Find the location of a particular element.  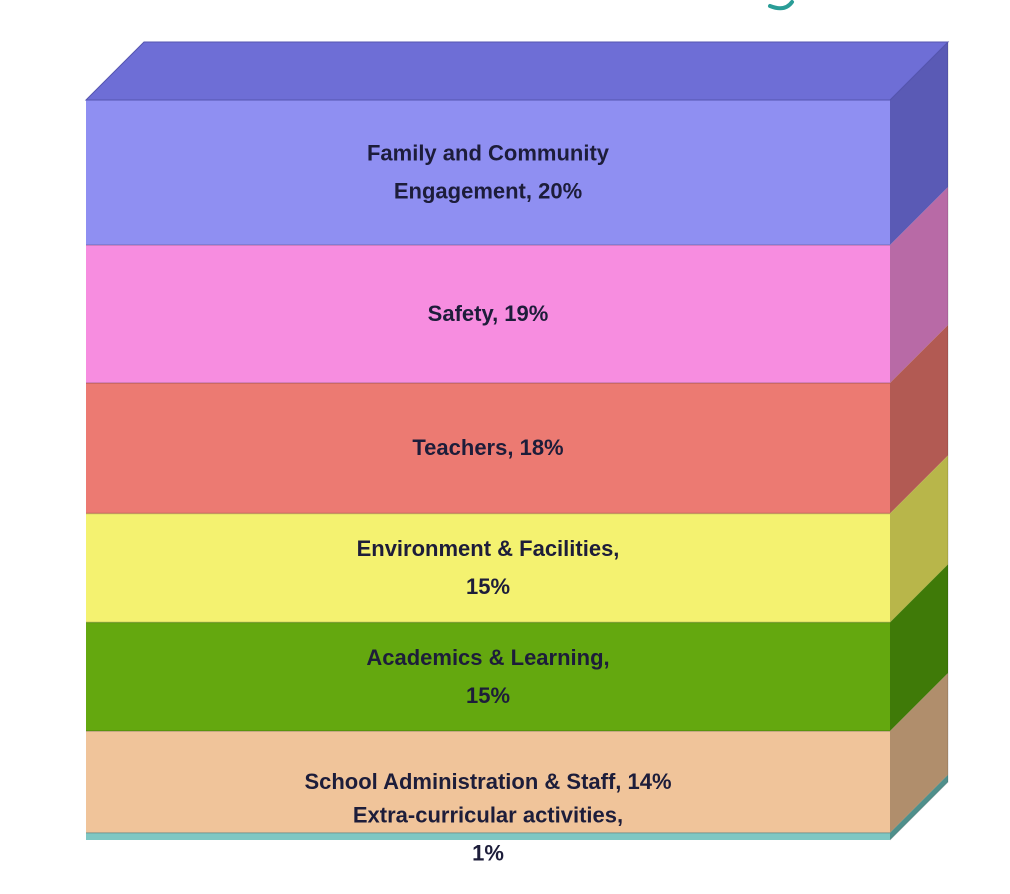

bar-segment-environment-facilities is located at coordinates (488, 568).